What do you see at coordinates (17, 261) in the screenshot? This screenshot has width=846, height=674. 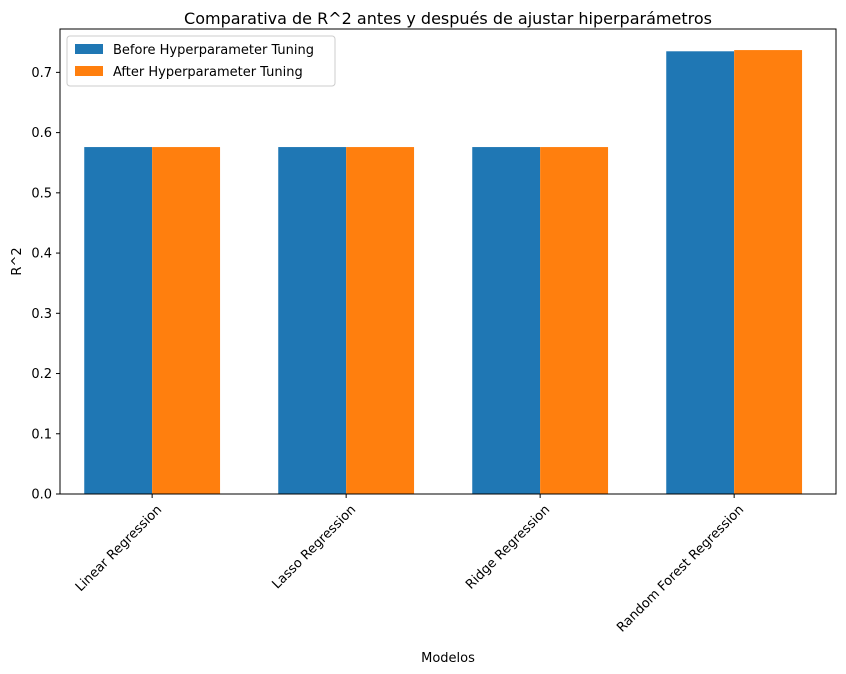 I see `y-axis-label: R^2` at bounding box center [17, 261].